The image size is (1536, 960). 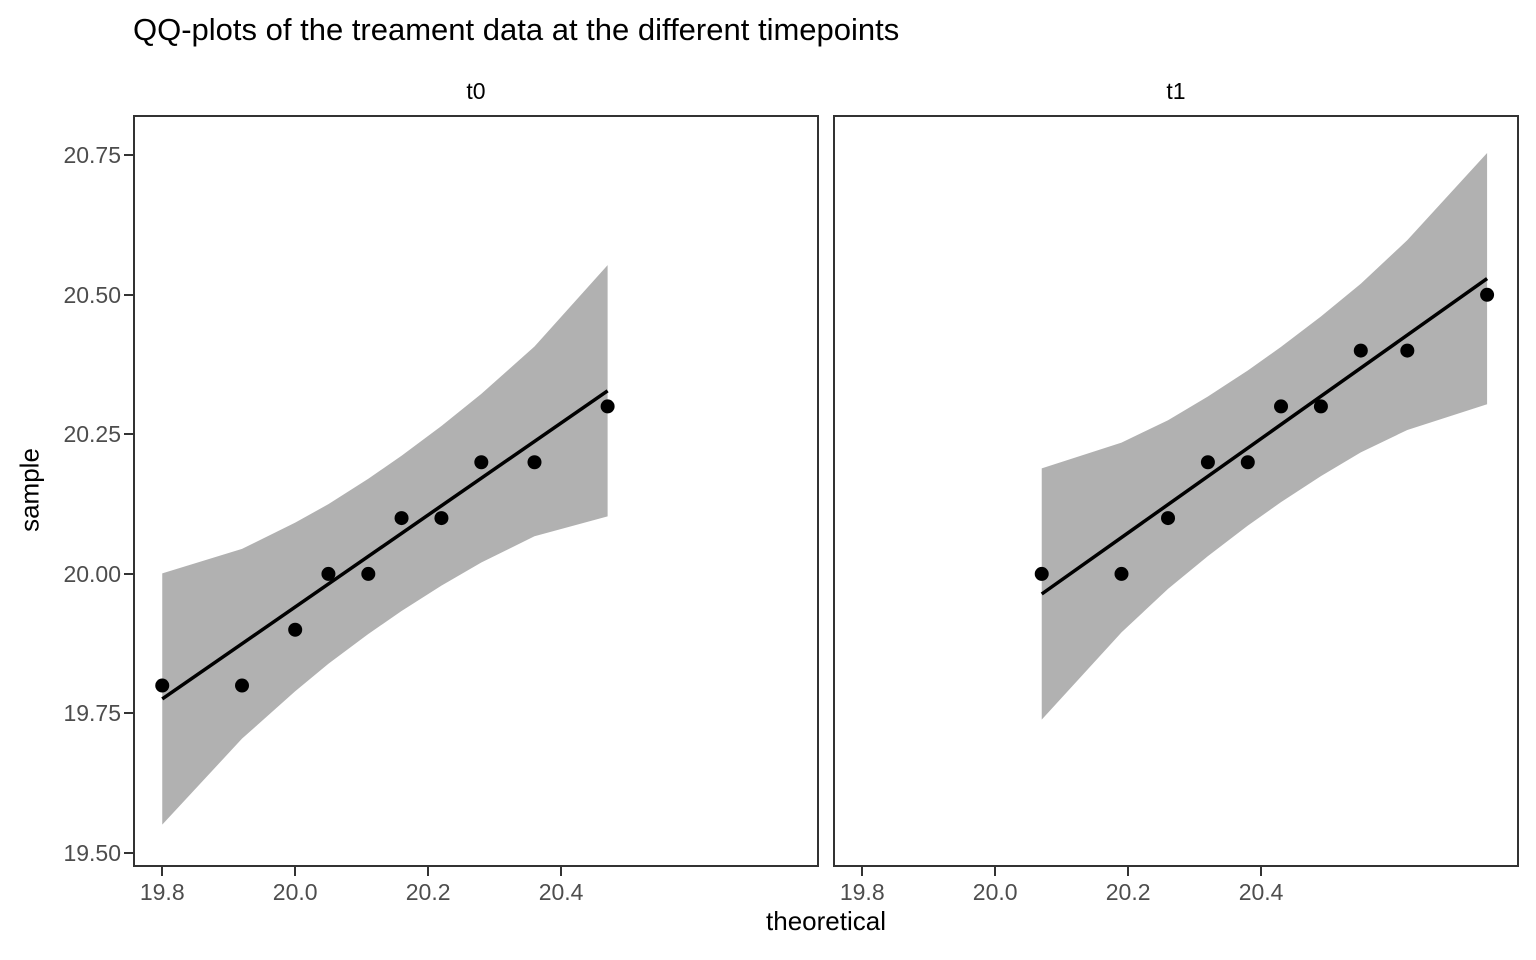 What do you see at coordinates (826, 921) in the screenshot?
I see `x-axis-title: theoretical` at bounding box center [826, 921].